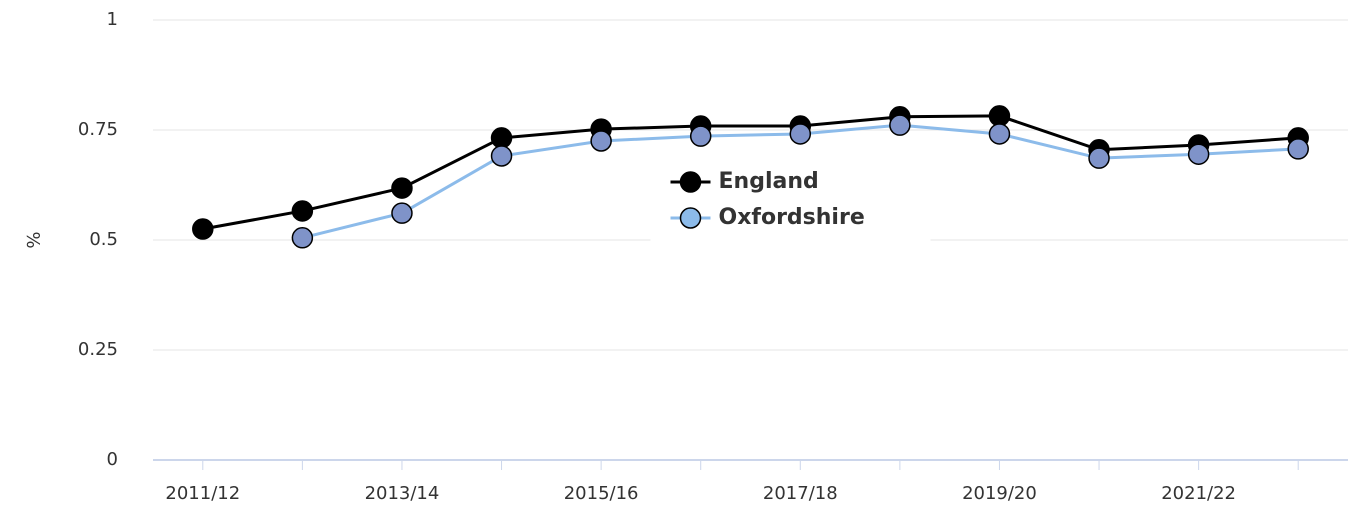 Image resolution: width=1360 pixels, height=508 pixels. I want to click on x-tick-label: 2019/20, so click(999, 493).